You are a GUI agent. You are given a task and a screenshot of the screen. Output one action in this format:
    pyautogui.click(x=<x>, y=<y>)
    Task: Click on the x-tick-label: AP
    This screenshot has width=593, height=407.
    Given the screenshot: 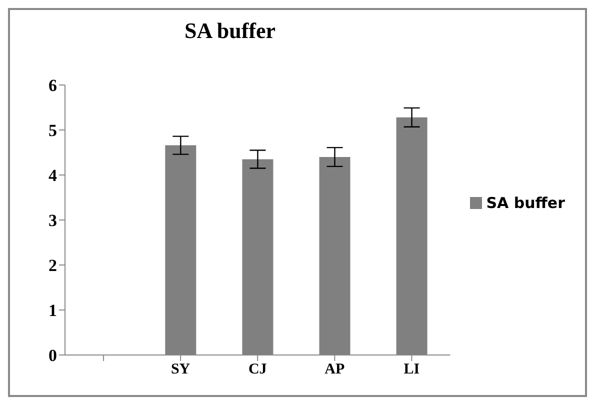 What is the action you would take?
    pyautogui.click(x=334, y=370)
    